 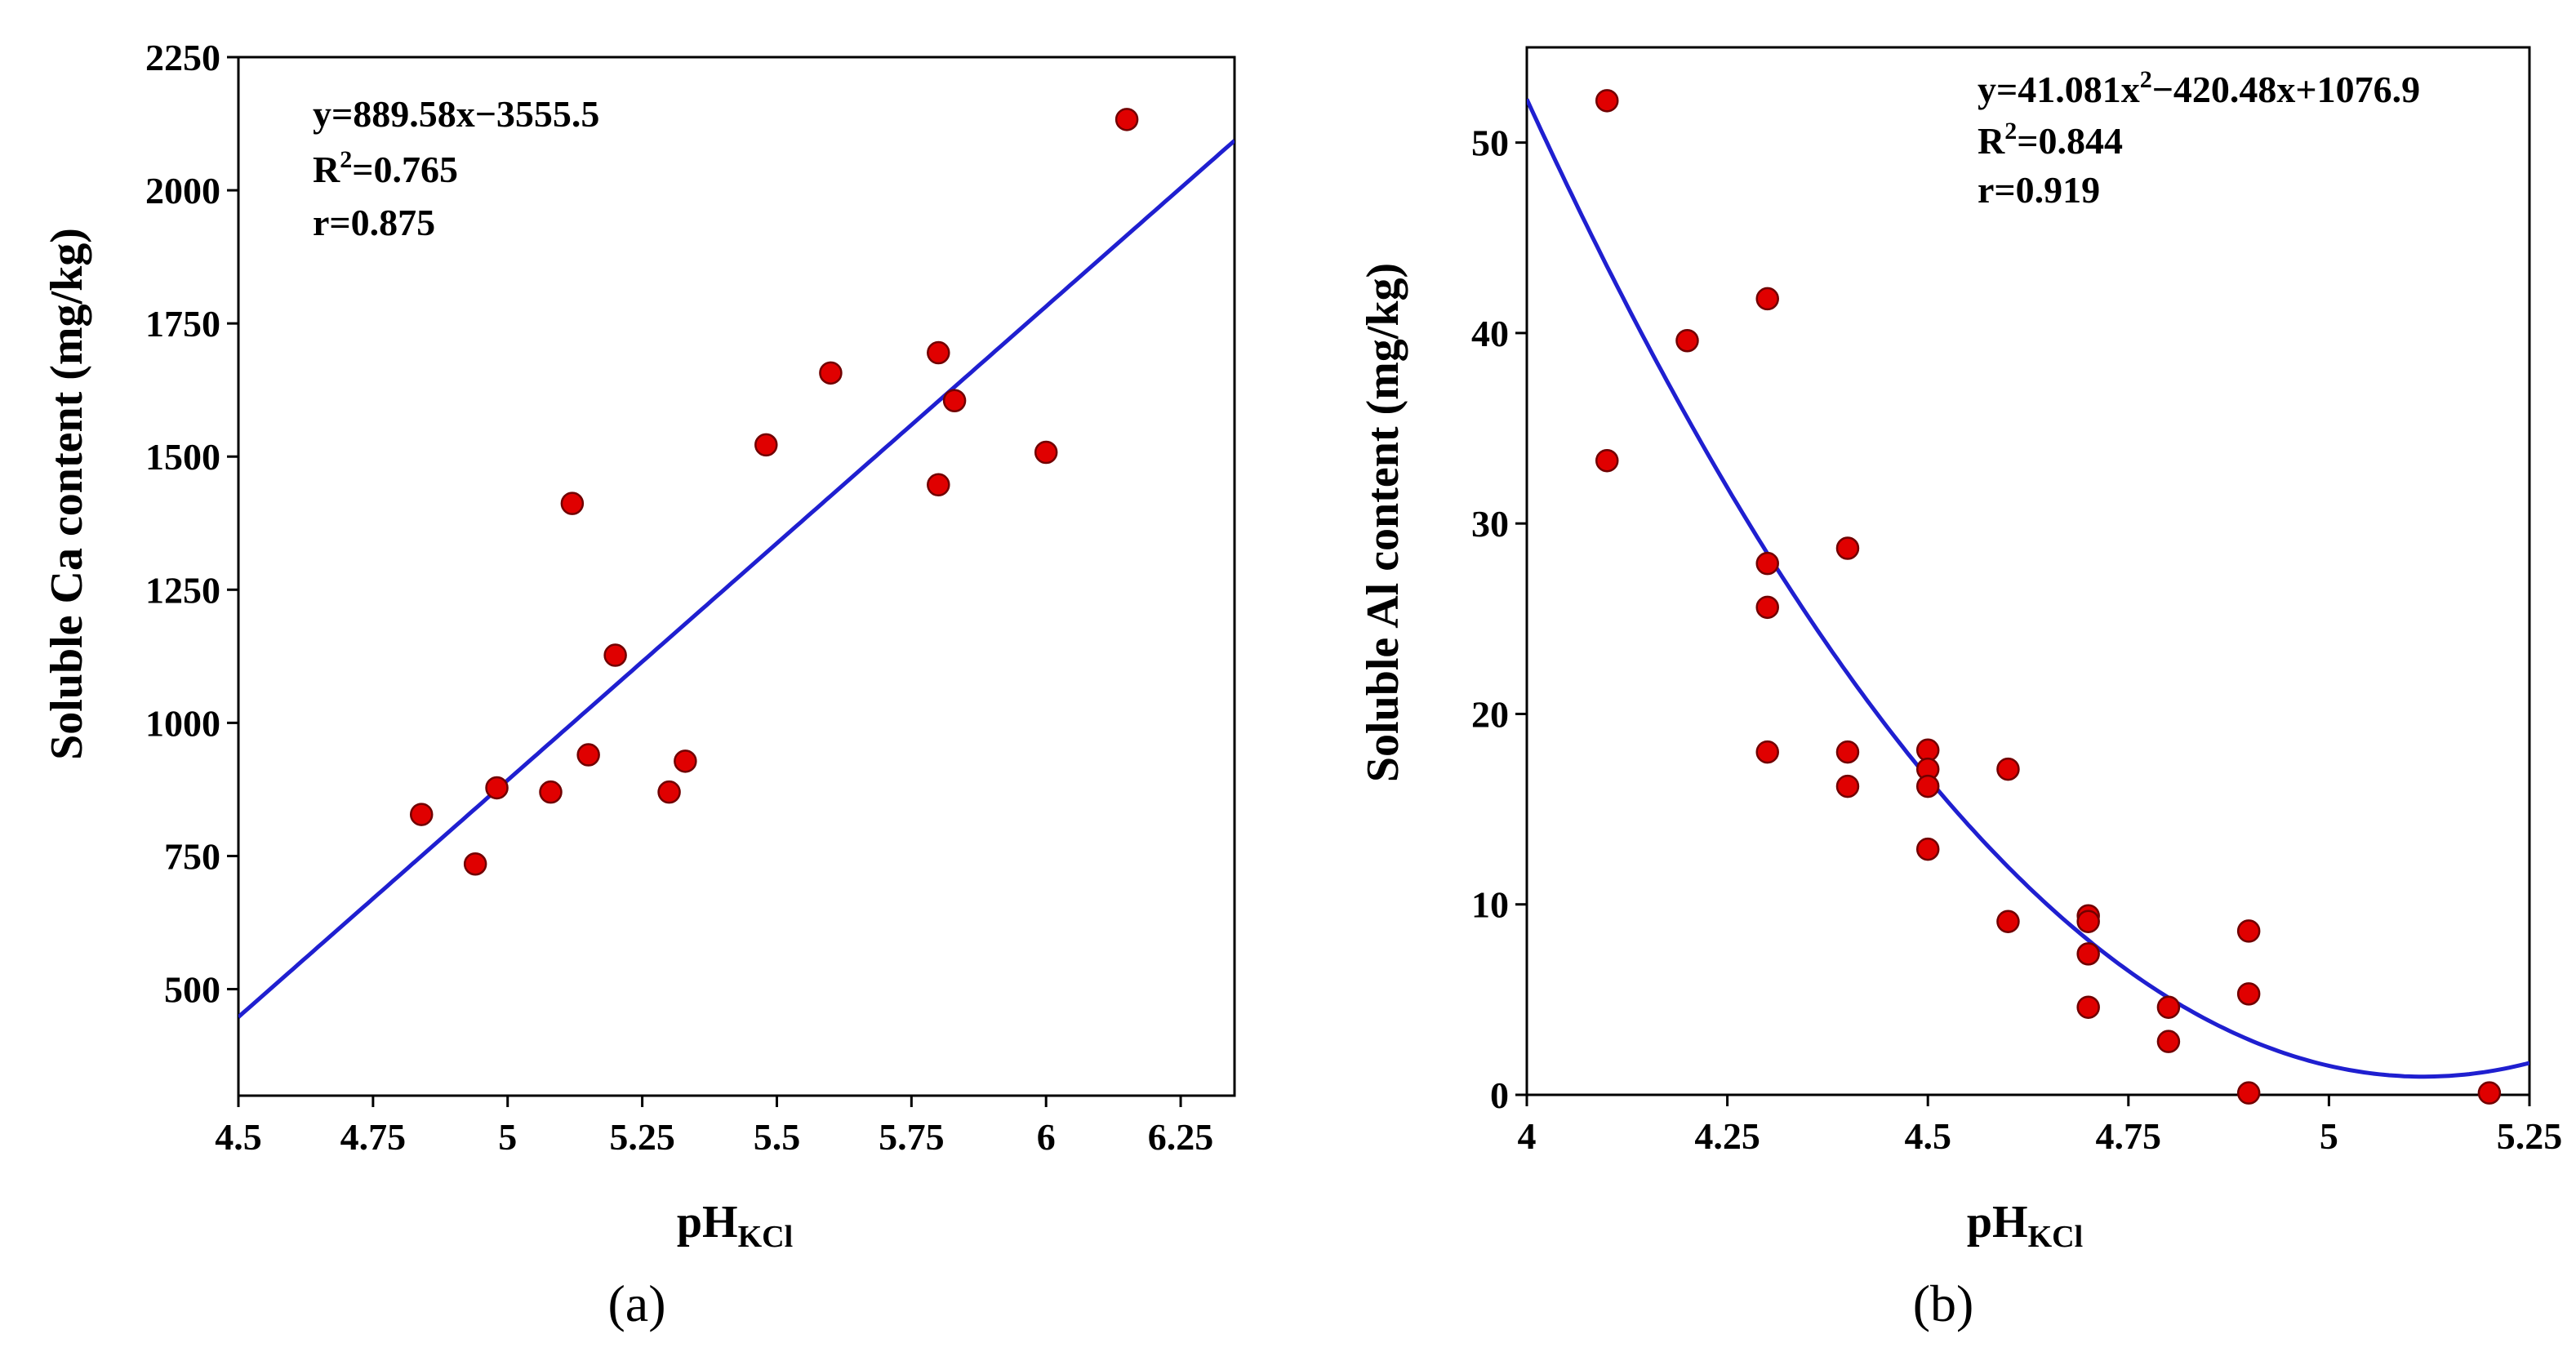 I want to click on chart-a-y-tick-label: 500, so click(x=192, y=990).